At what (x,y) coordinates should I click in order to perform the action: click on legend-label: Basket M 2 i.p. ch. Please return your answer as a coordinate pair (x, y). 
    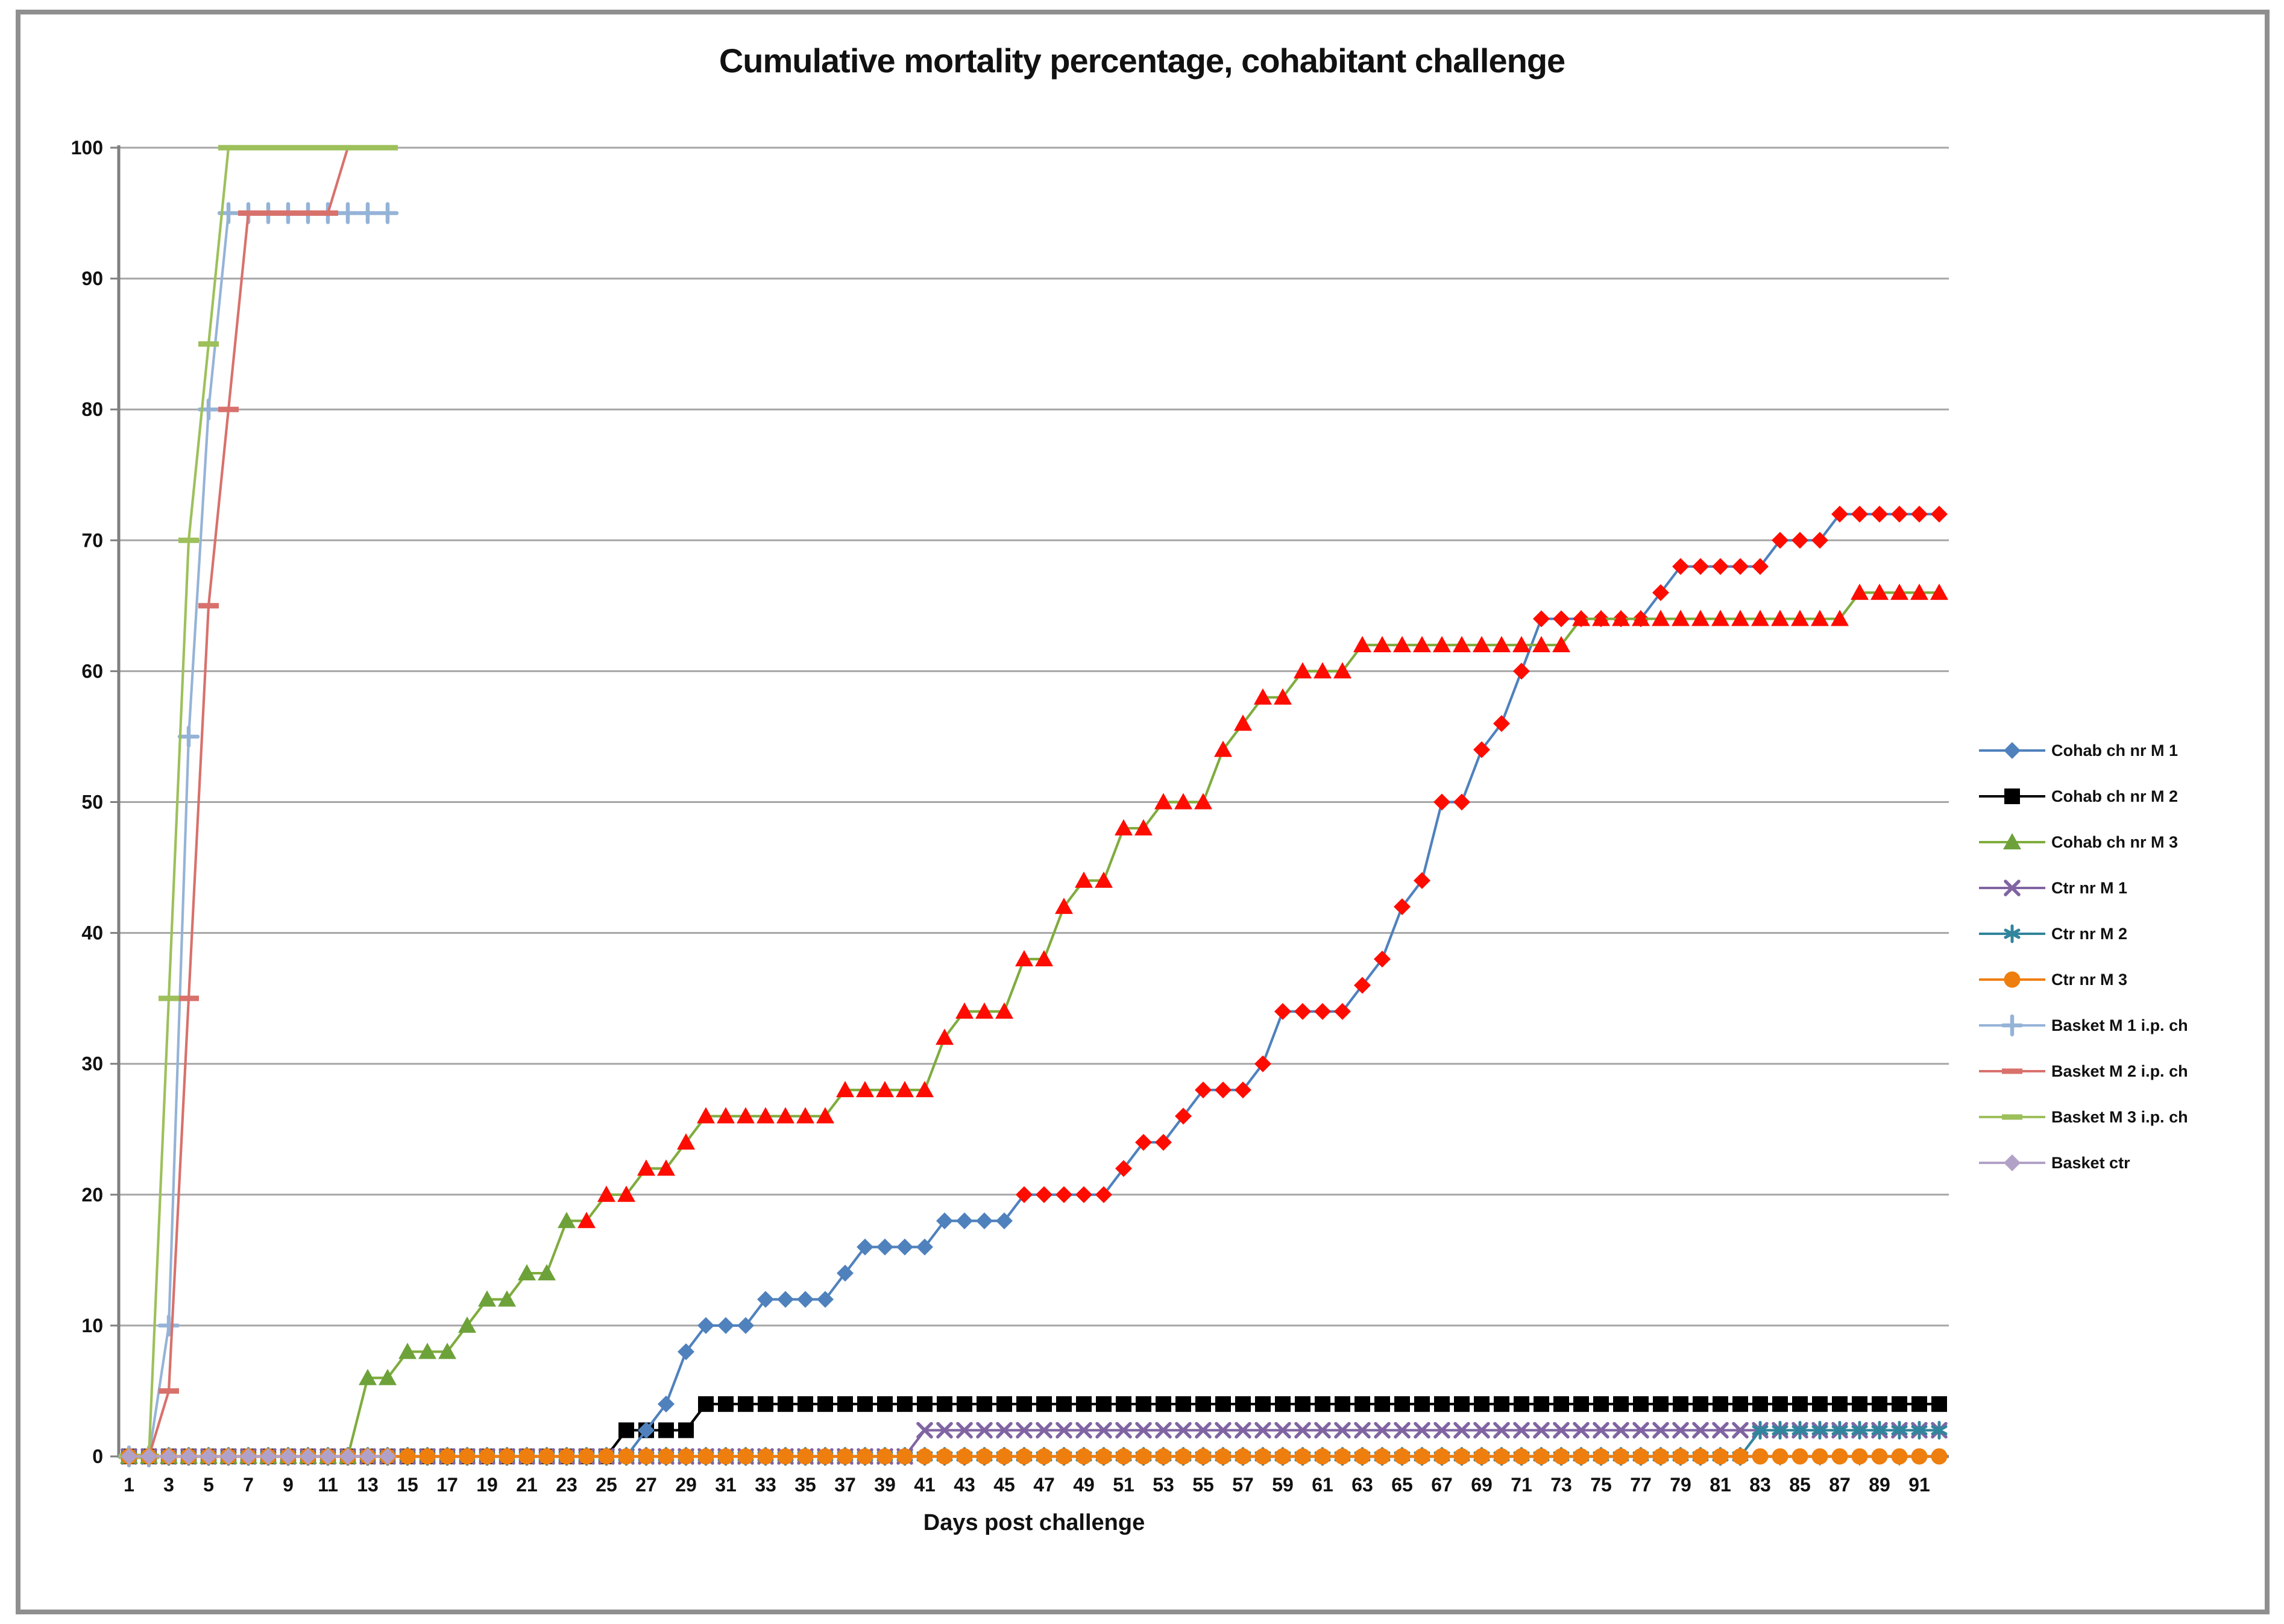
    Looking at the image, I should click on (2119, 1071).